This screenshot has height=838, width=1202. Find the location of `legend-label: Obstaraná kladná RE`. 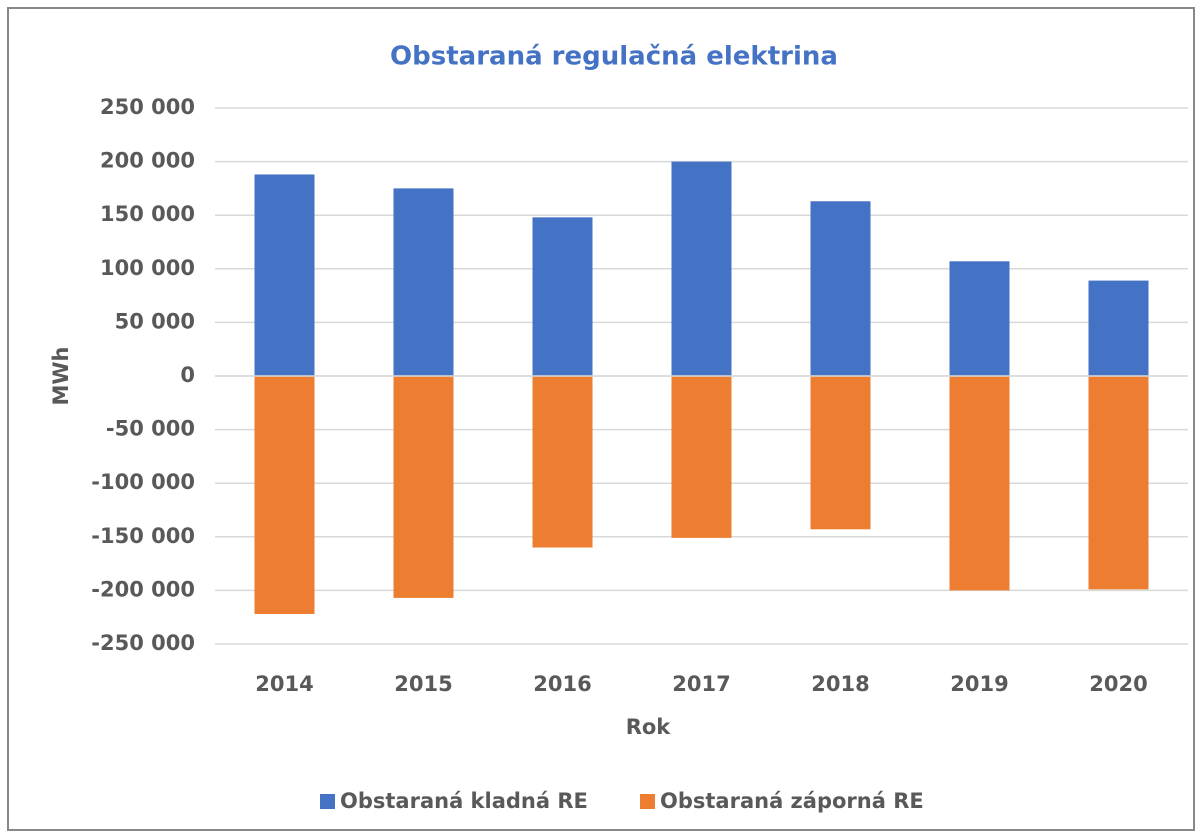

legend-label: Obstaraná kladná RE is located at coordinates (464, 801).